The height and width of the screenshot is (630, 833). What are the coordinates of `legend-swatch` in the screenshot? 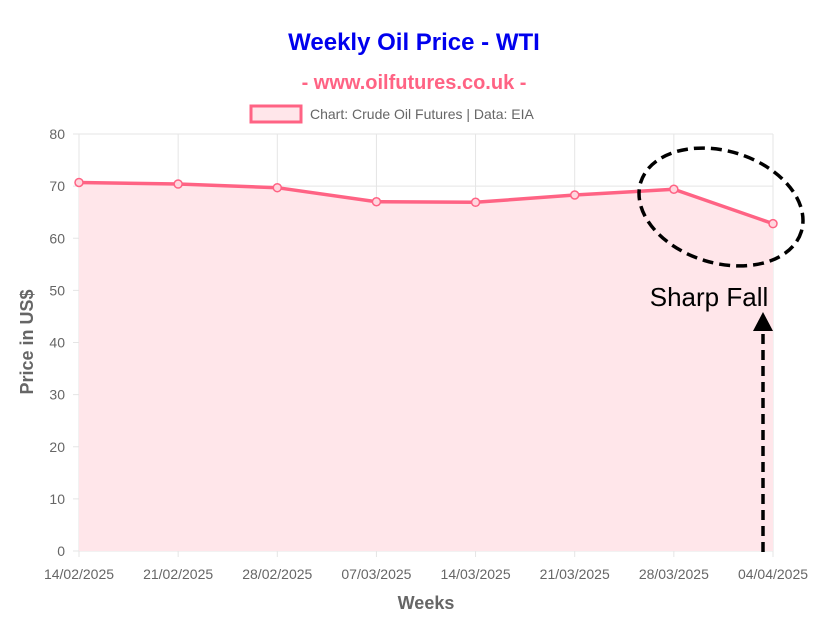 It's located at (276, 114).